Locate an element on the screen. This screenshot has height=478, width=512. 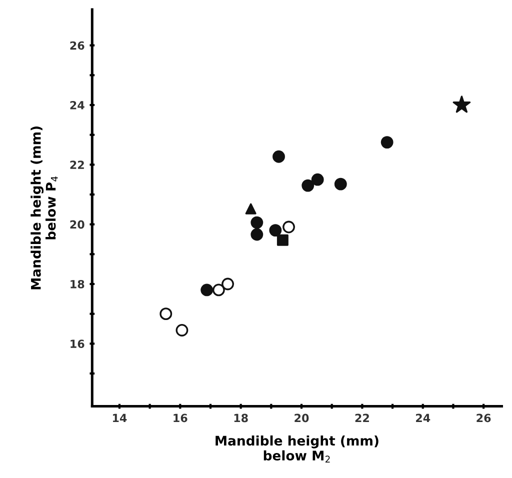
y-tick-label: 16 is located at coordinates (77, 344).